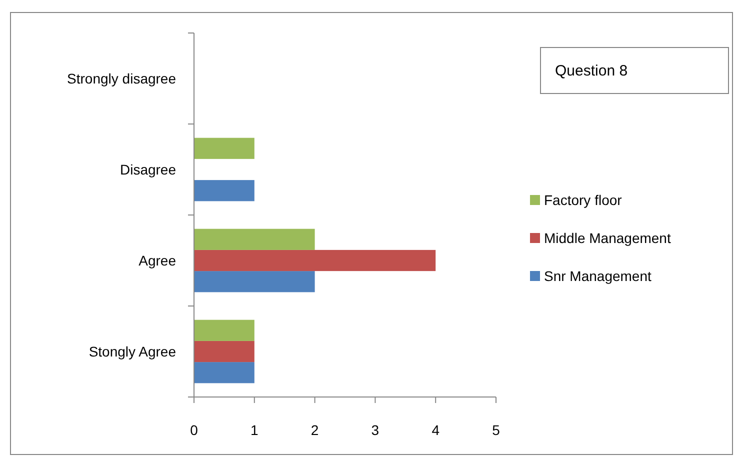 The image size is (735, 460). What do you see at coordinates (496, 430) in the screenshot?
I see `x-tick-label: 5` at bounding box center [496, 430].